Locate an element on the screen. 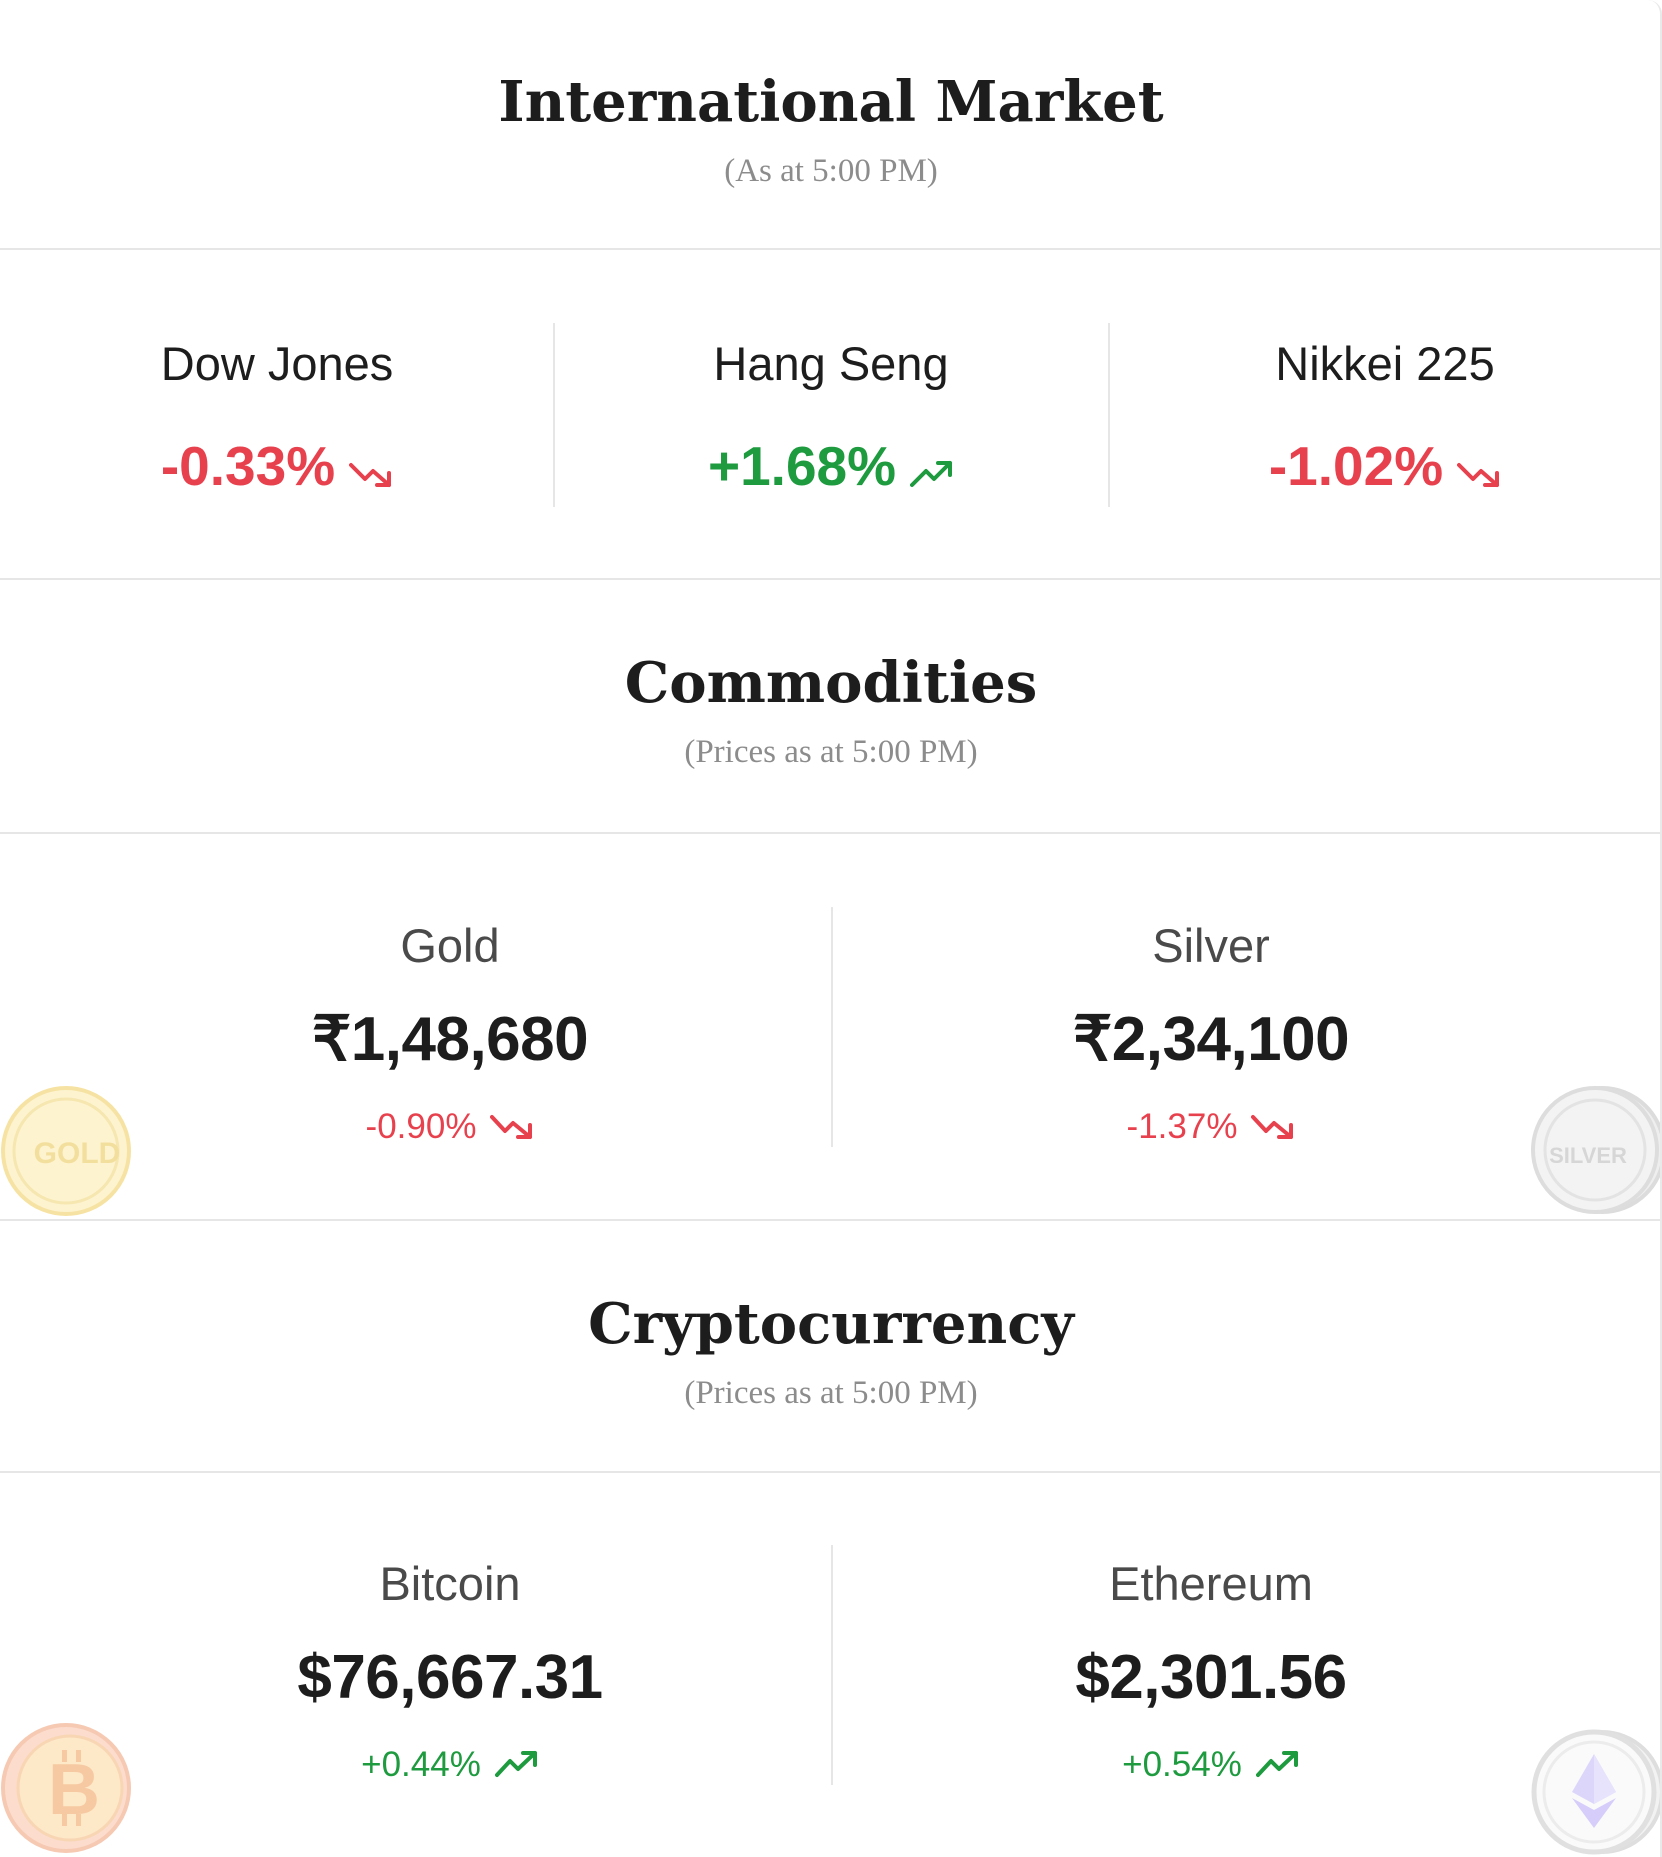  crypto-price: $2,301.56 is located at coordinates (1211, 1677).